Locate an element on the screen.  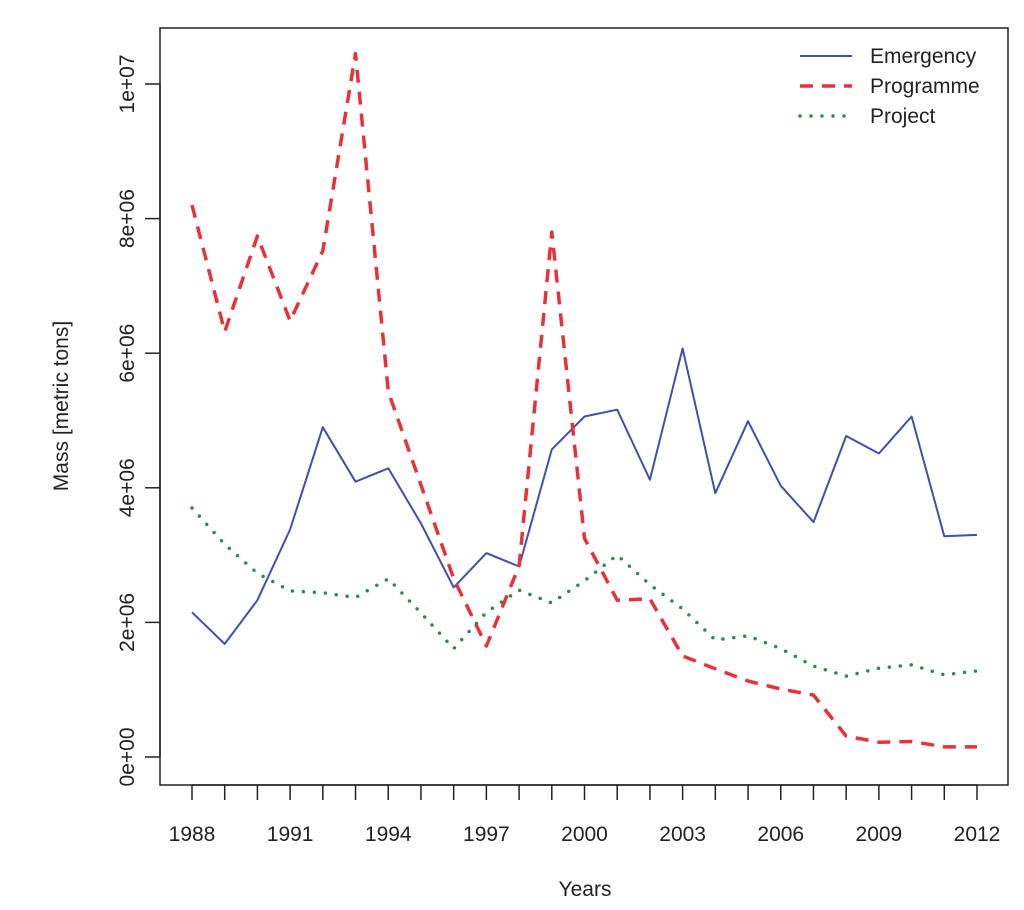
y-tick-label: 0e+00 is located at coordinates (127, 757).